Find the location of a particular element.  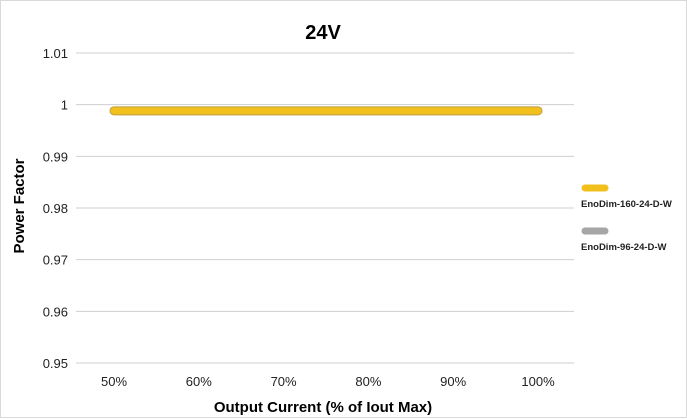

y-tick-label: 0.96 is located at coordinates (55, 311).